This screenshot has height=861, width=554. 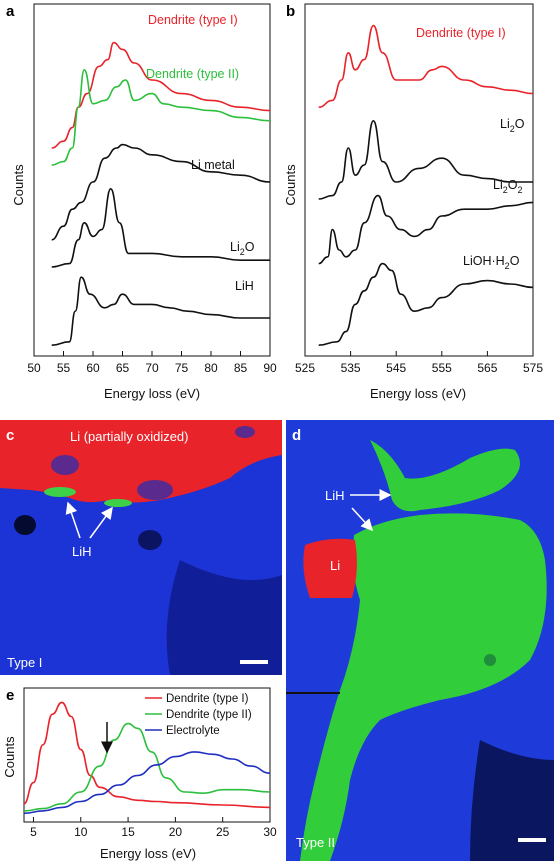 I want to click on label-a-li2o: Li2O, so click(x=242, y=248).